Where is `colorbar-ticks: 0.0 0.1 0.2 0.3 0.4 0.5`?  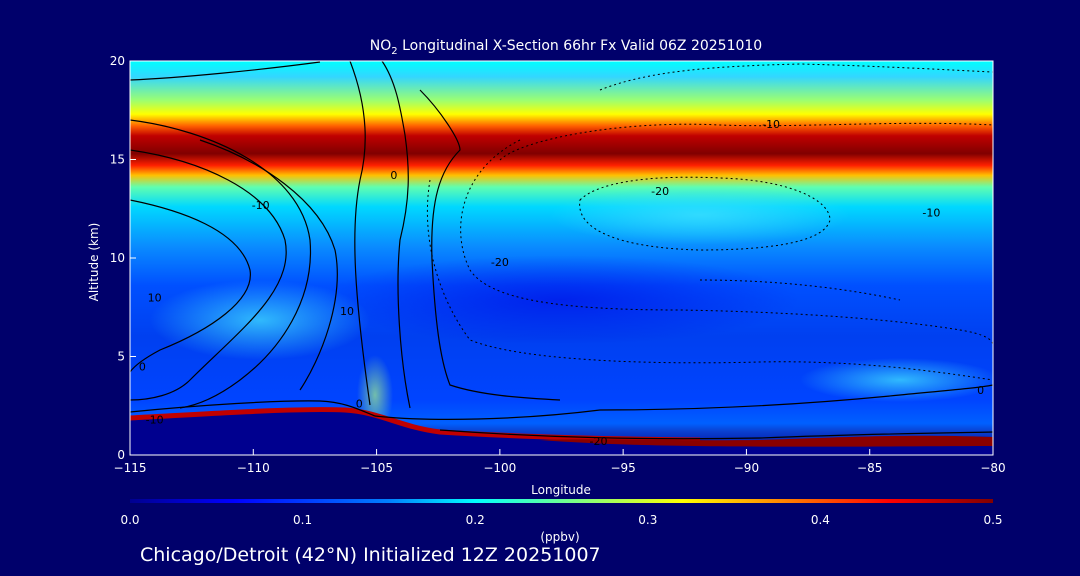 colorbar-ticks: 0.0 0.1 0.2 0.3 0.4 0.5 is located at coordinates (561, 520).